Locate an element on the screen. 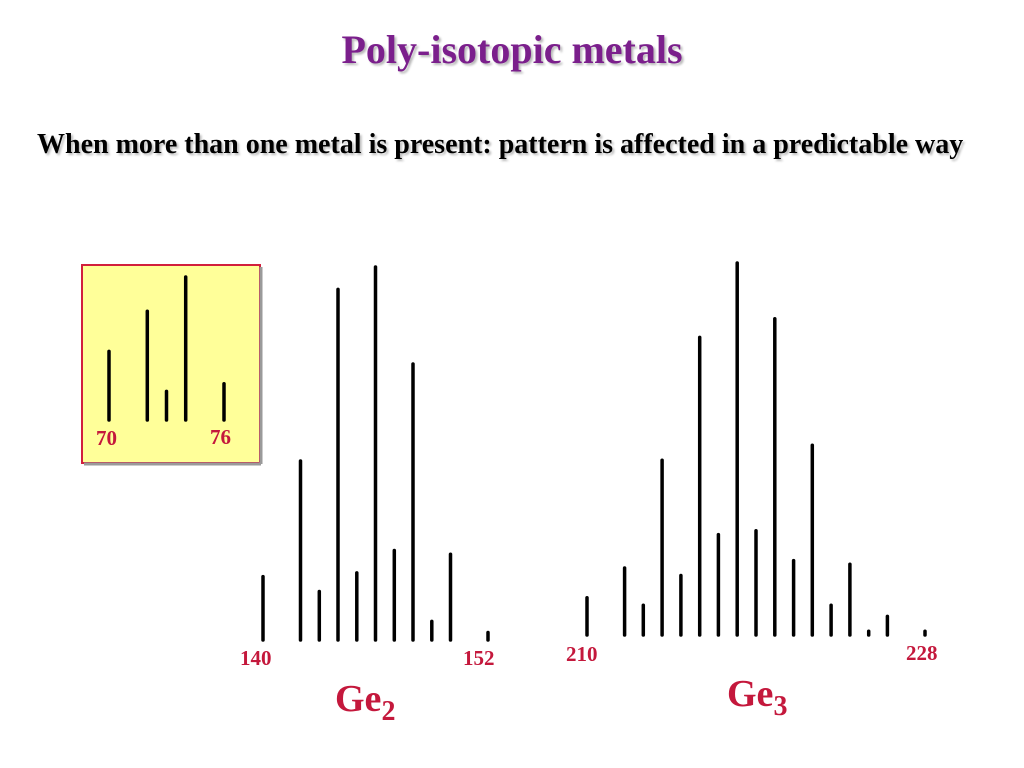 The width and height of the screenshot is (1024, 768). ge3-subscript: 3 is located at coordinates (780, 706).